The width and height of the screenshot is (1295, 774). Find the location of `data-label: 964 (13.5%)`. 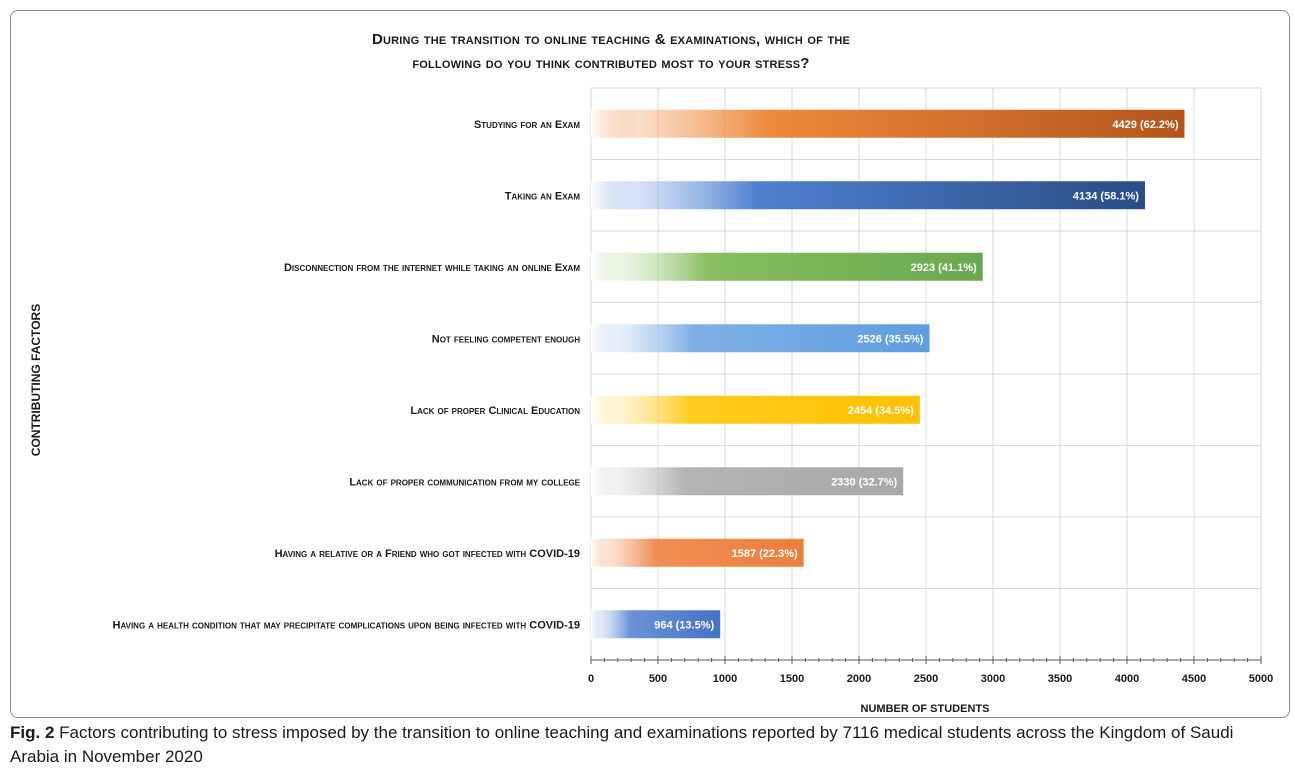

data-label: 964 (13.5%) is located at coordinates (684, 625).